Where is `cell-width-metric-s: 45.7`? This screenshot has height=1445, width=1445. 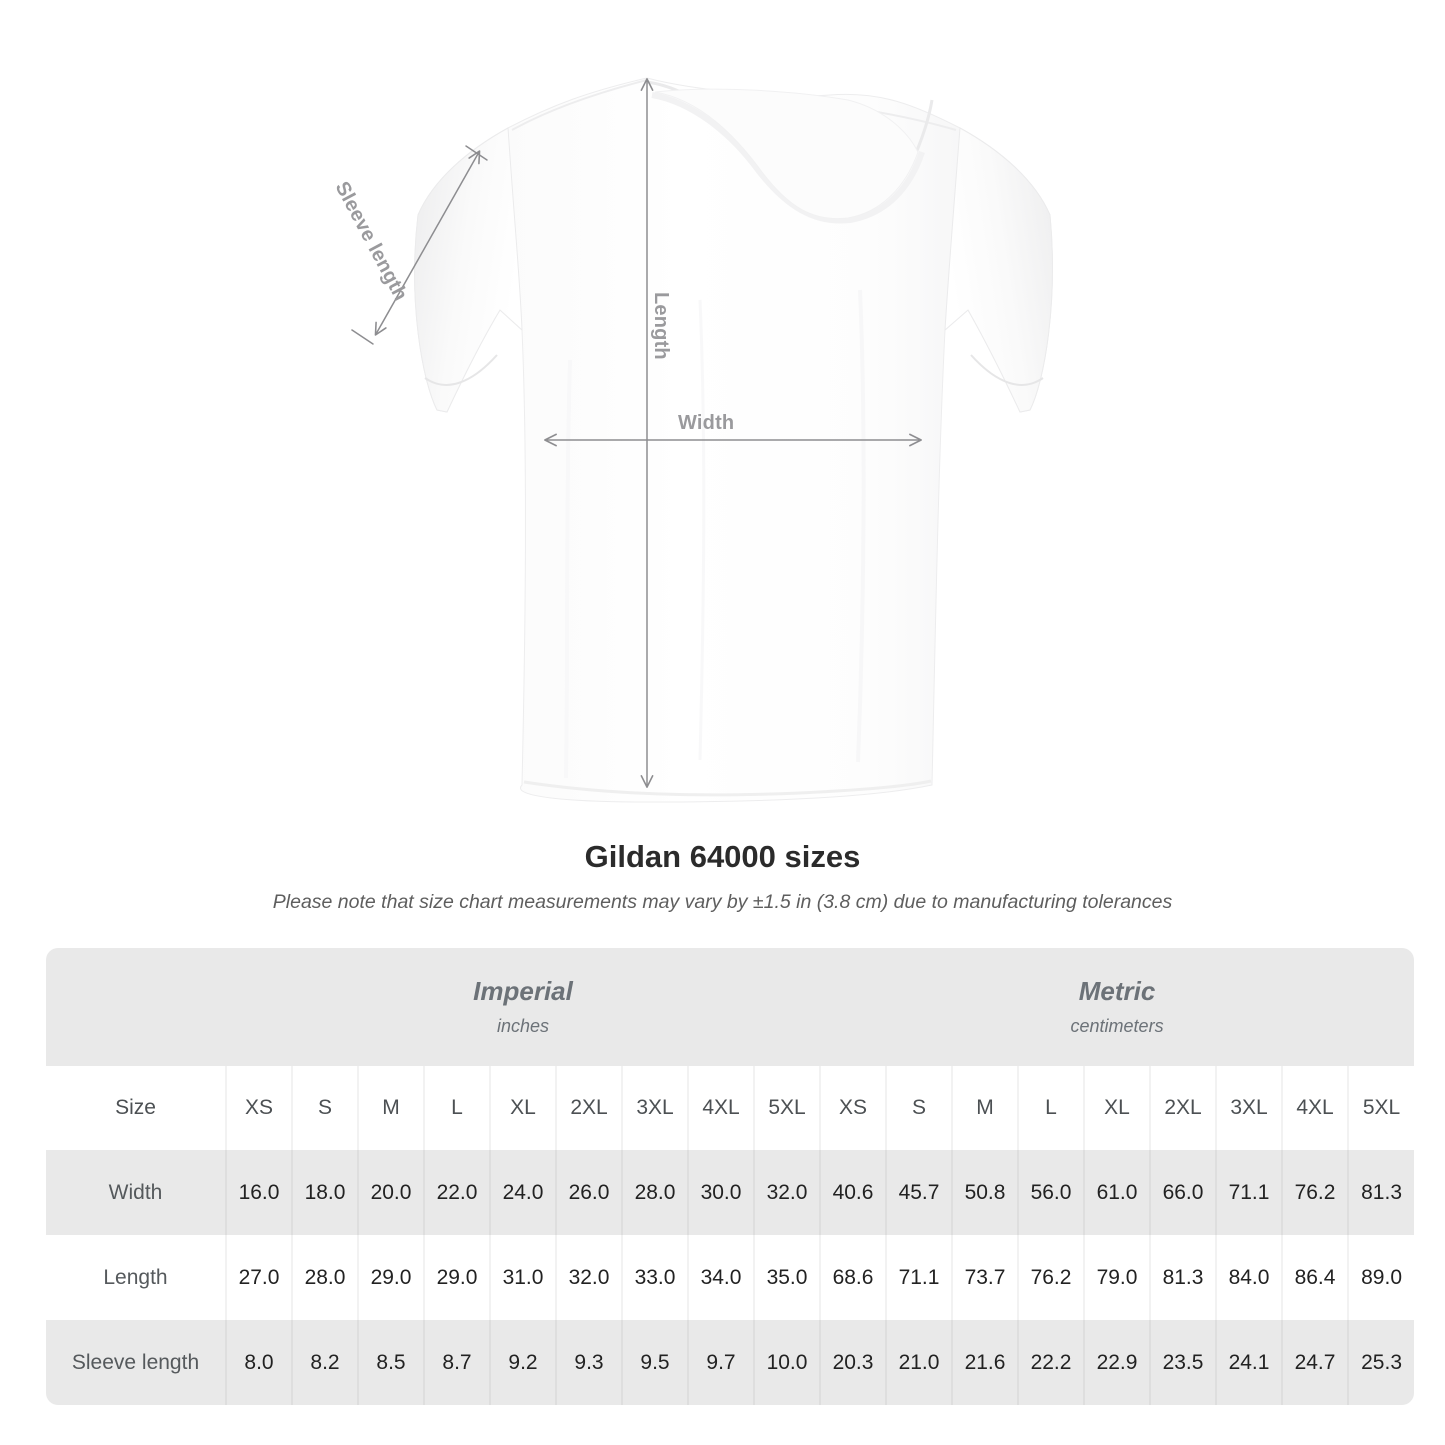
cell-width-metric-s: 45.7 is located at coordinates (919, 1192).